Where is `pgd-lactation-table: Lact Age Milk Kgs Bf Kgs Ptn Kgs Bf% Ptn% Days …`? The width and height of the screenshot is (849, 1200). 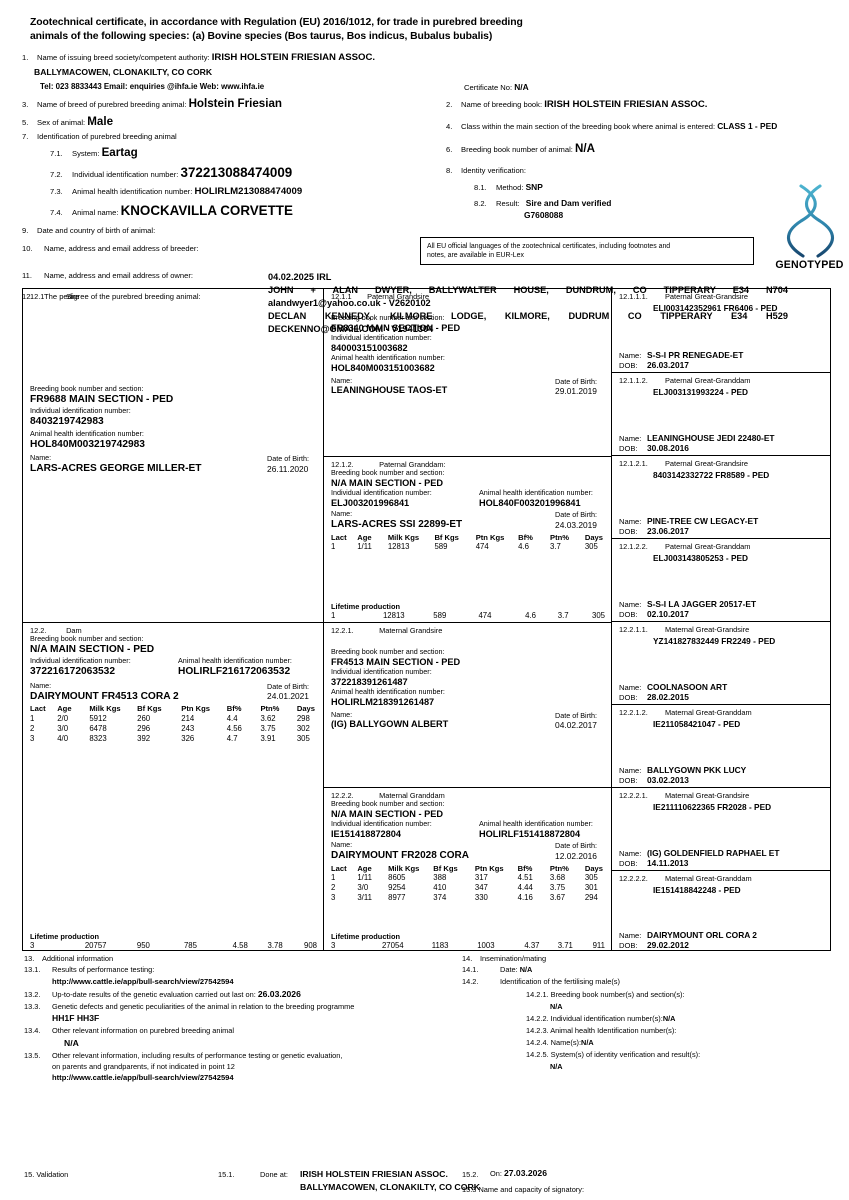
pgd-lactation-table: Lact Age Milk Kgs Bf Kgs Ptn Kgs Bf% Ptn% Days … is located at coordinates (468, 542).